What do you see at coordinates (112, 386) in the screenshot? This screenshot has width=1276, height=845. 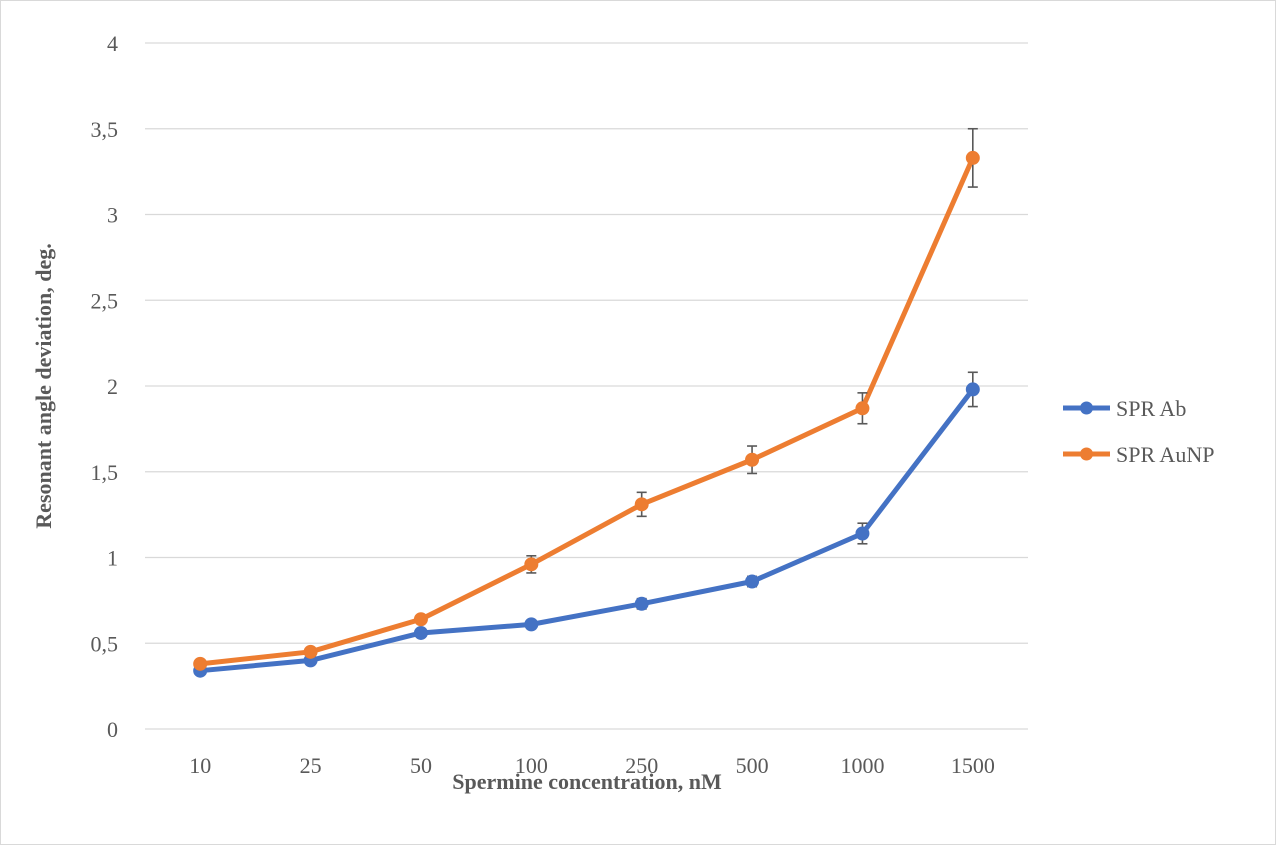 I see `y-tick-label: 2` at bounding box center [112, 386].